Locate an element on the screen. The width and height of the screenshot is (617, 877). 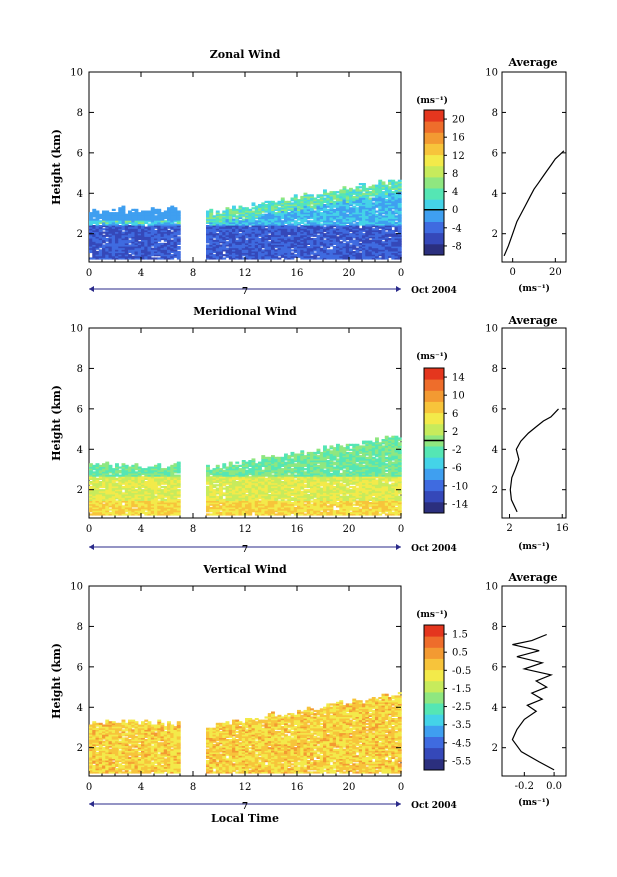
zonal-average-profile: 2 4 6 8 10 0 20 is located at coordinates (525, 173).